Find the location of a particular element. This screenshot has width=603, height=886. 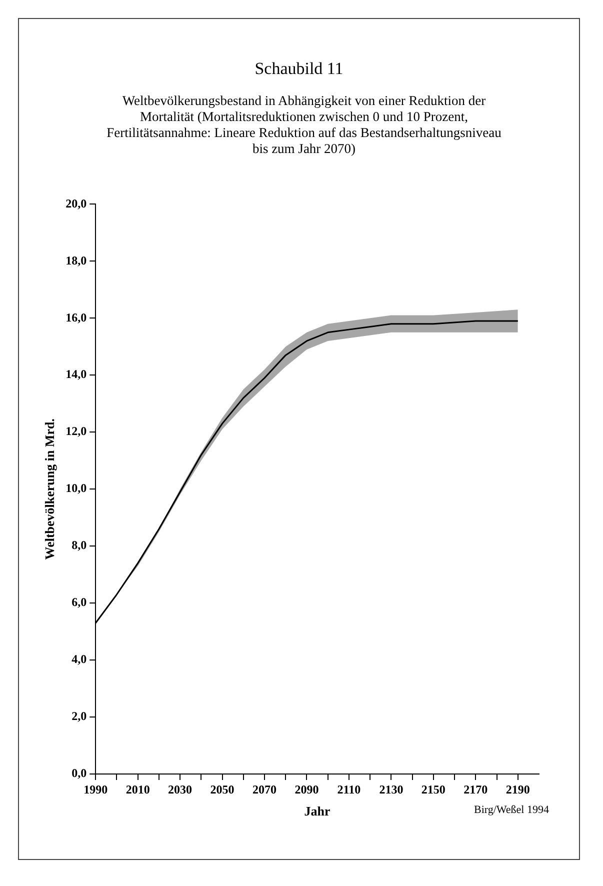

x-tick-label: 2170 is located at coordinates (476, 789).